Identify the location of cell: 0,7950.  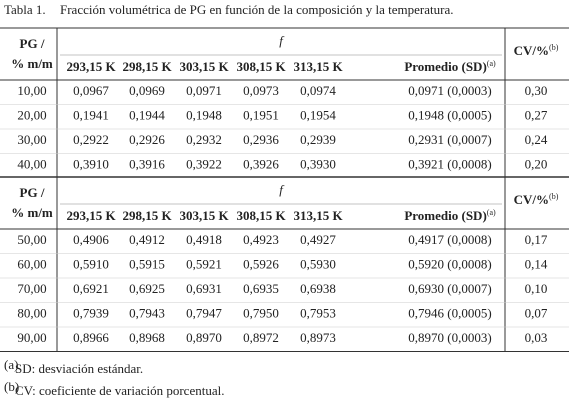
(261, 313).